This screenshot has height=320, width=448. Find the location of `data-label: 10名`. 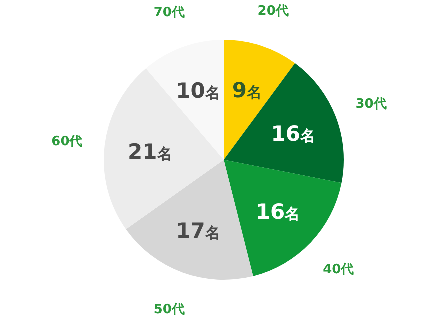

data-label: 10名 is located at coordinates (198, 91).